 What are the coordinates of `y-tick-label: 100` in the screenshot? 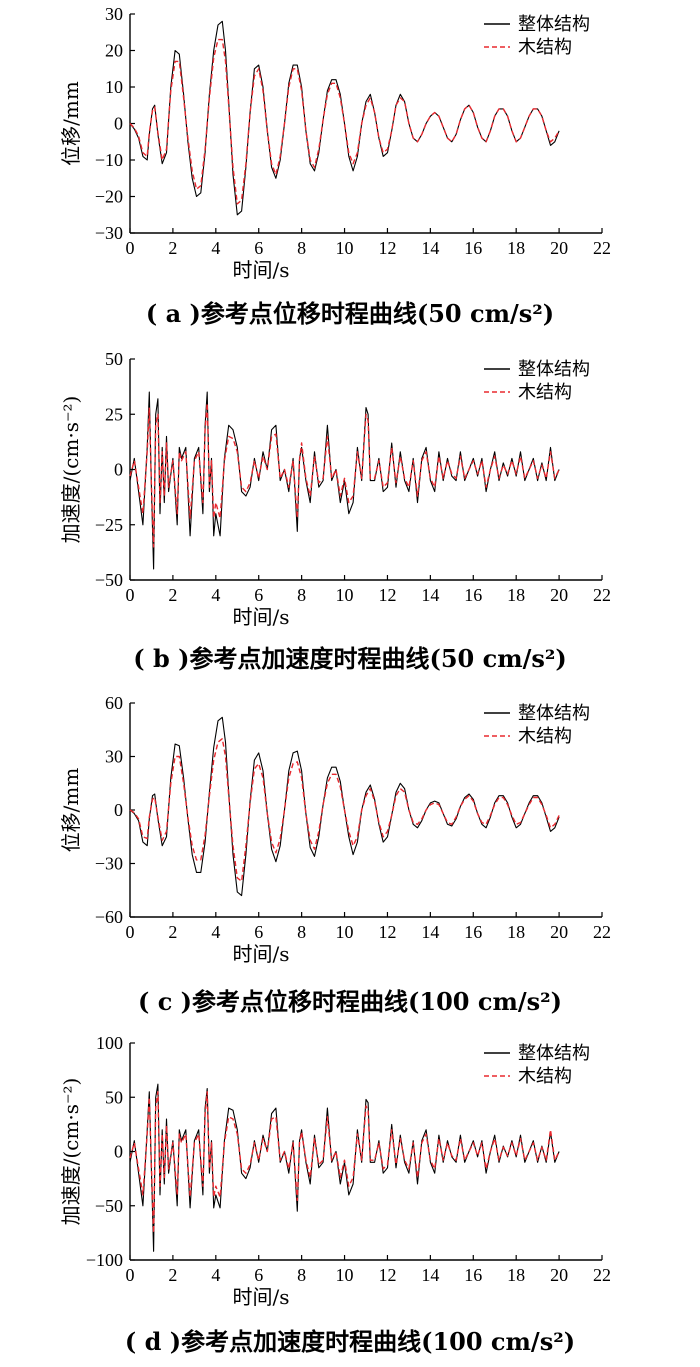 It's located at (109, 1043).